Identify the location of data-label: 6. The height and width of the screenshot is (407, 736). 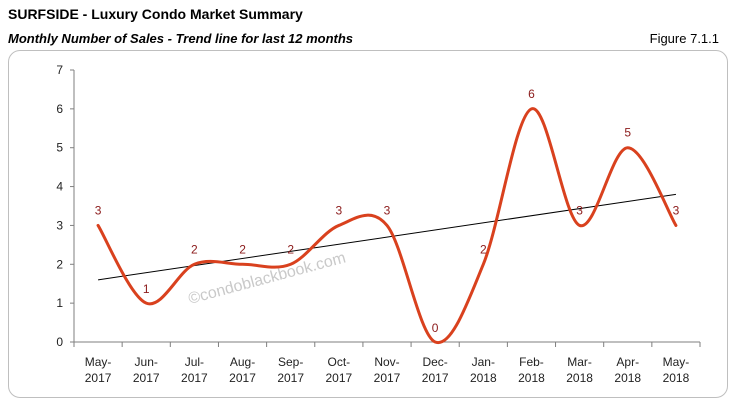
(531, 94).